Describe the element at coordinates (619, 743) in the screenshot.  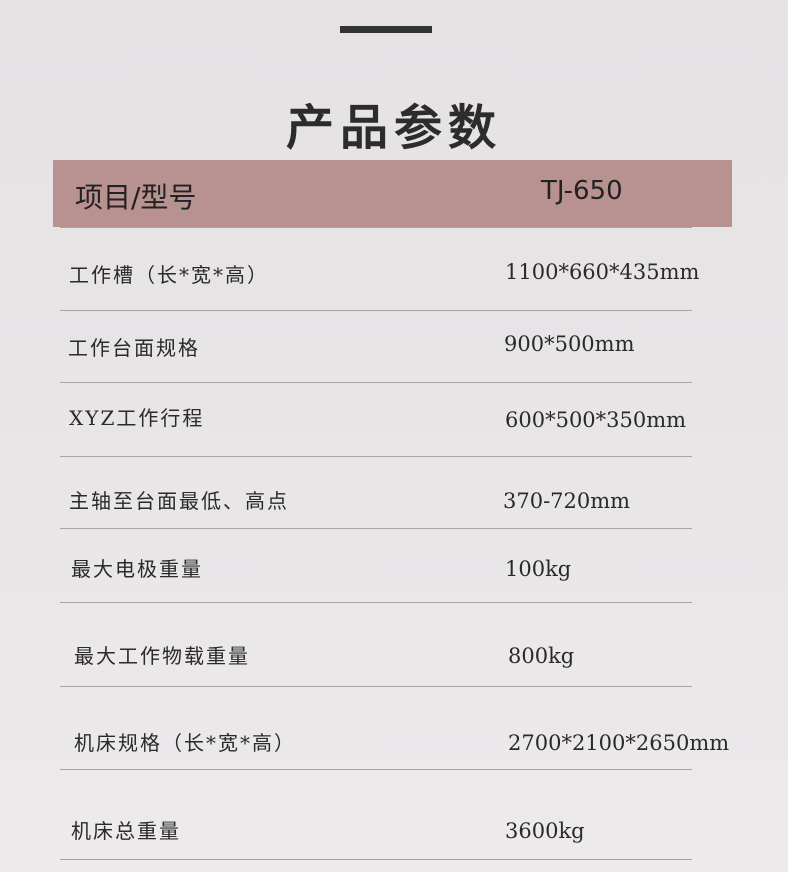
I see `row-value: 2700*2100*2650mm` at that location.